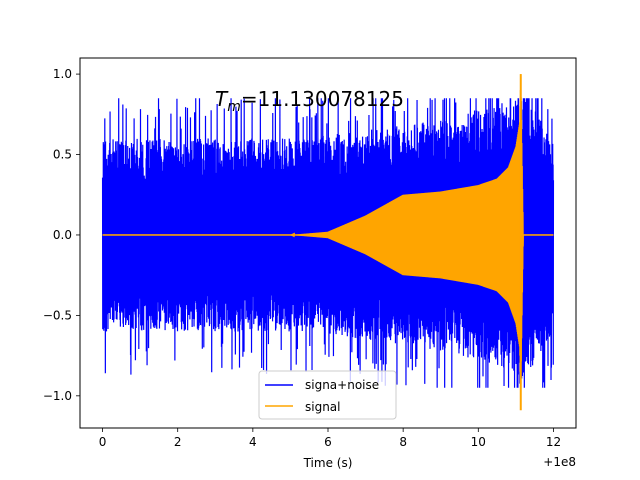  What do you see at coordinates (62, 74) in the screenshot?
I see `y-tick-label: 1.0` at bounding box center [62, 74].